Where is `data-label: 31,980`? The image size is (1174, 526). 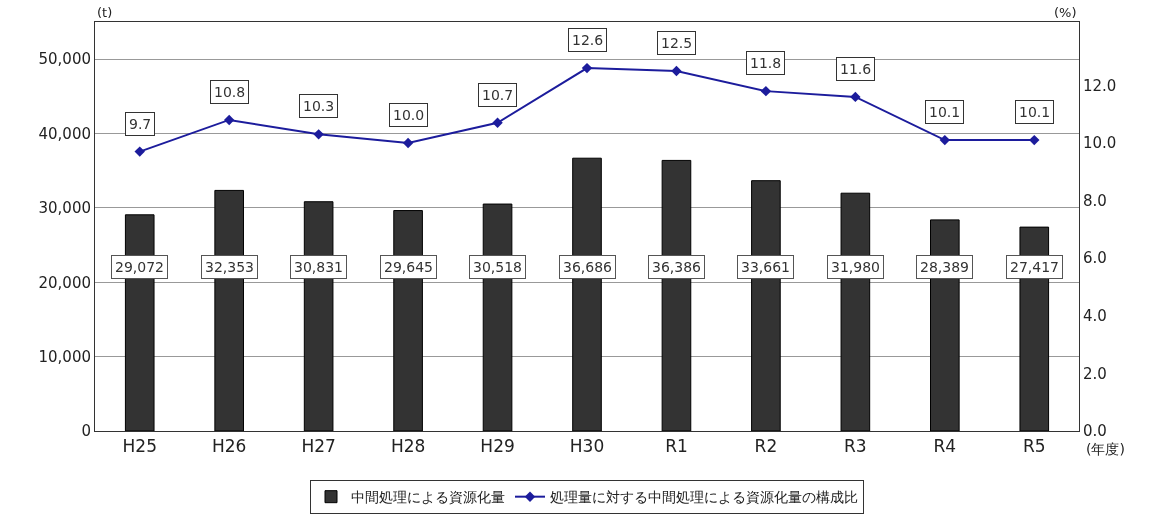
data-label: 31,980 is located at coordinates (855, 267).